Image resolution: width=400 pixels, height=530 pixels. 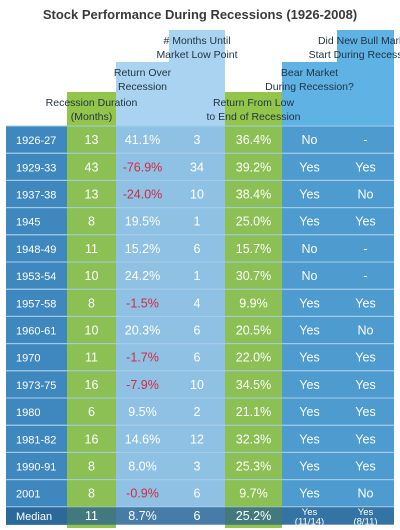 I want to click on header-label-1-line-2: (Months), so click(x=91, y=117).